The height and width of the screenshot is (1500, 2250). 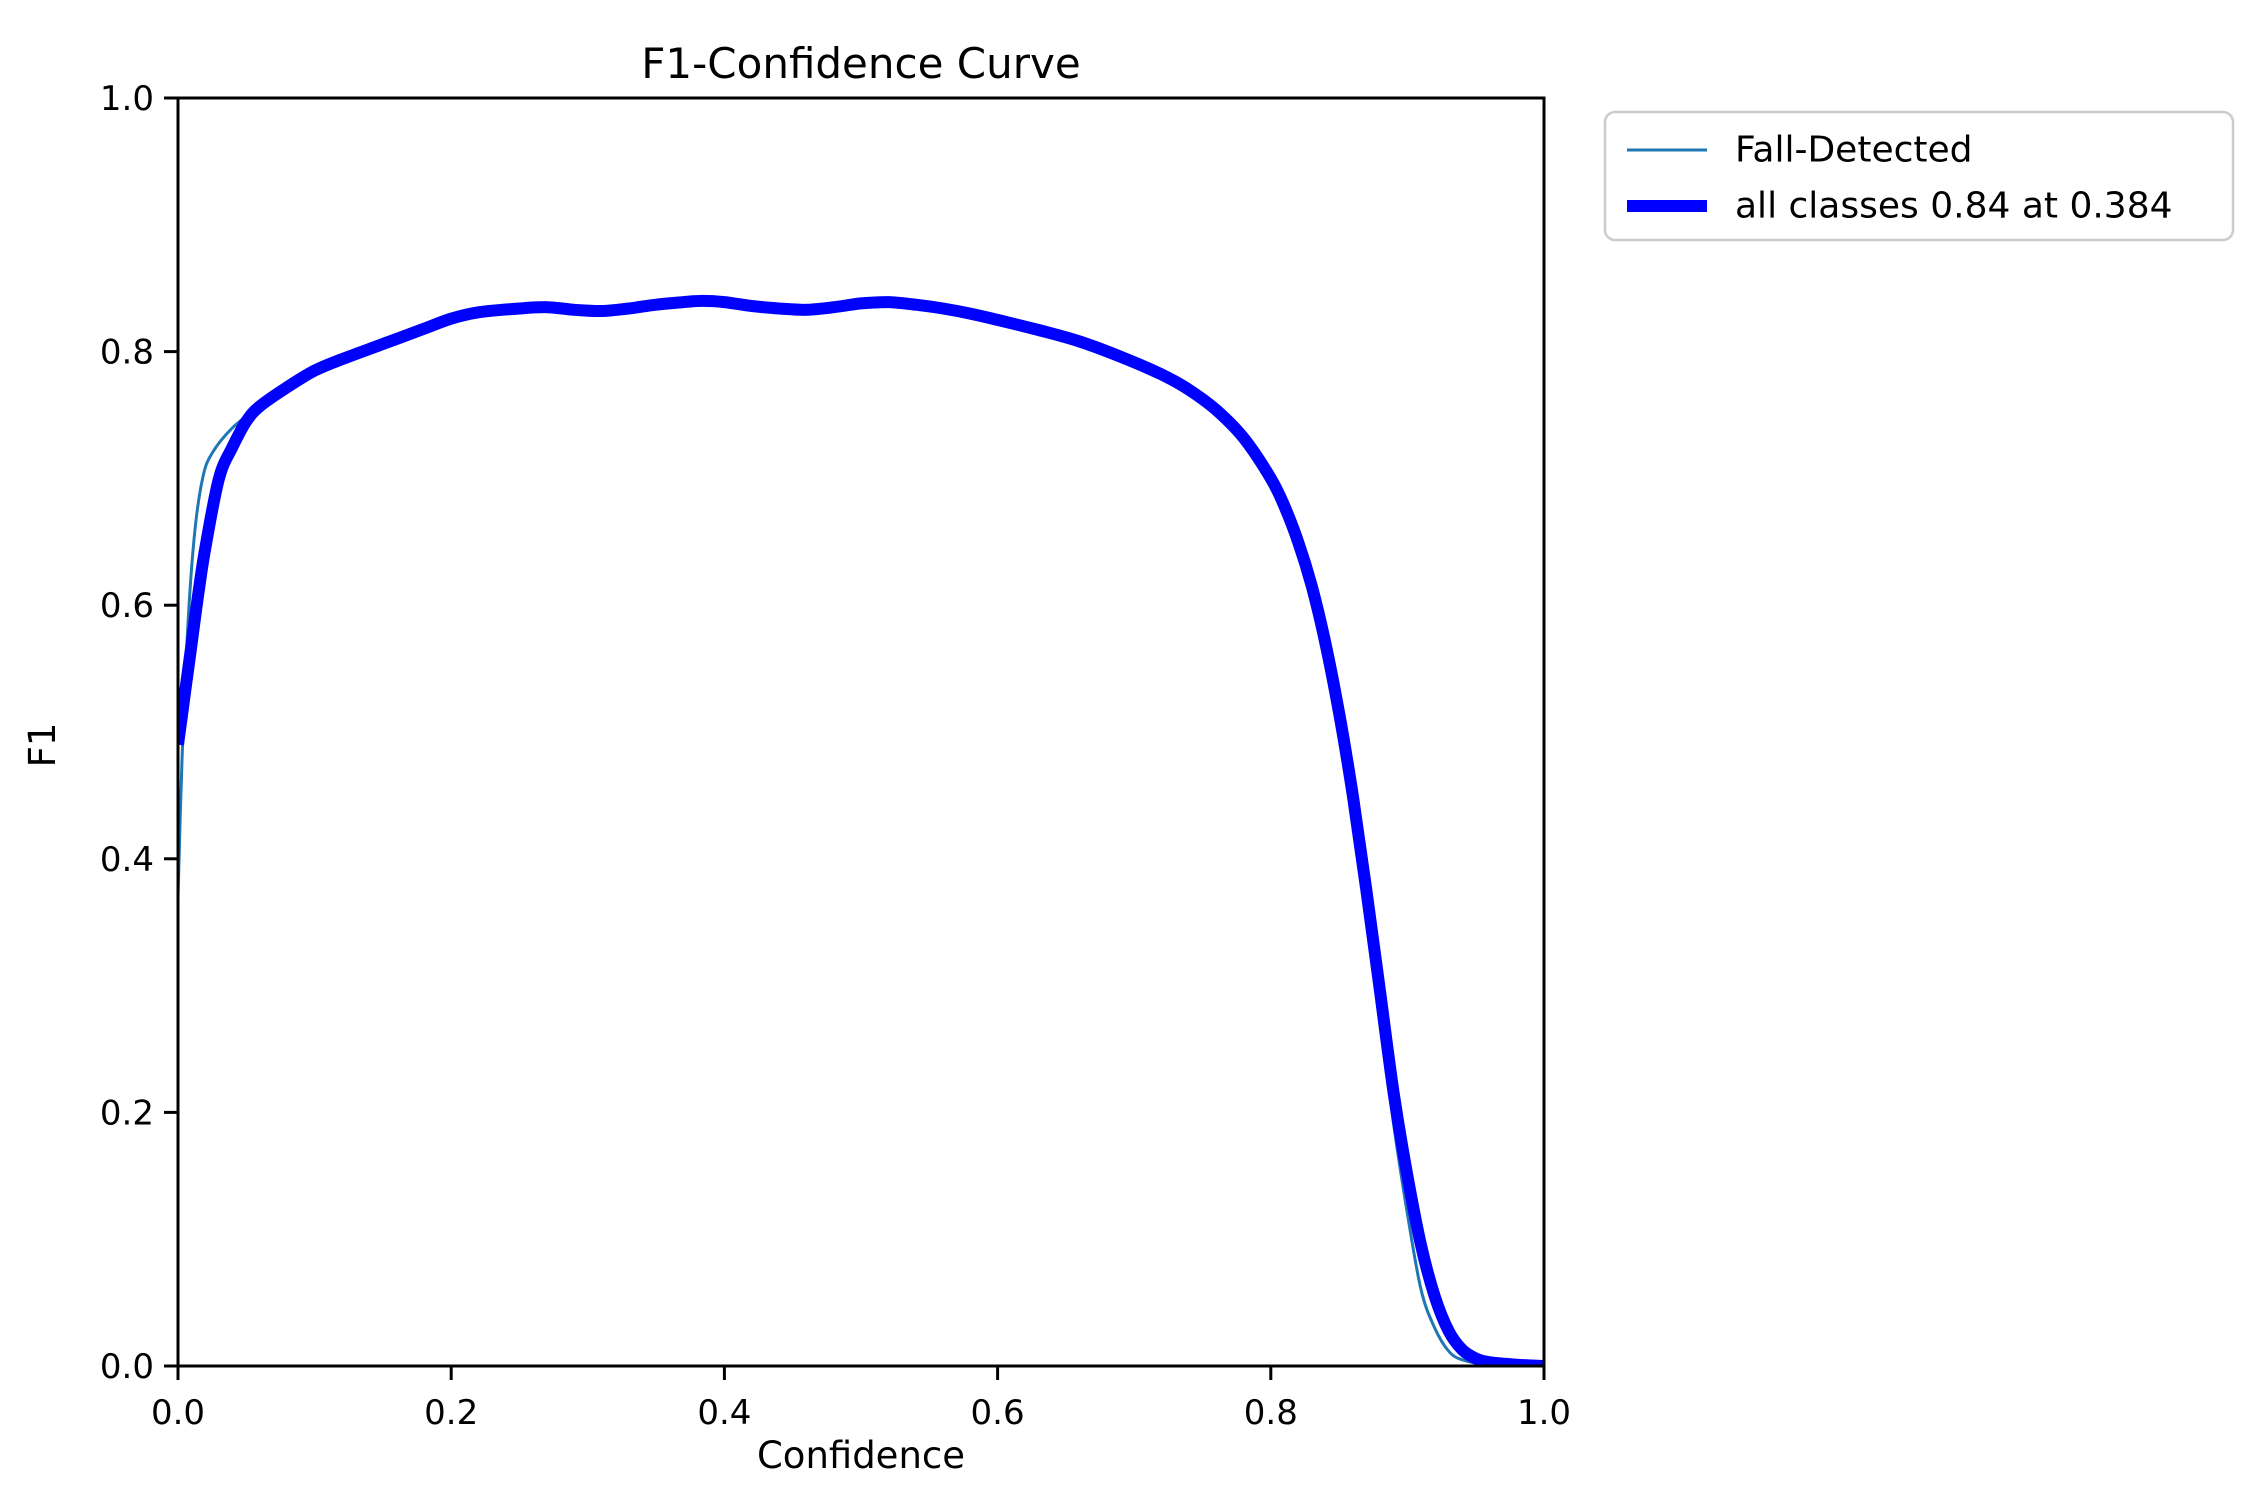 What do you see at coordinates (451, 1413) in the screenshot?
I see `x-tick-label: 0.2` at bounding box center [451, 1413].